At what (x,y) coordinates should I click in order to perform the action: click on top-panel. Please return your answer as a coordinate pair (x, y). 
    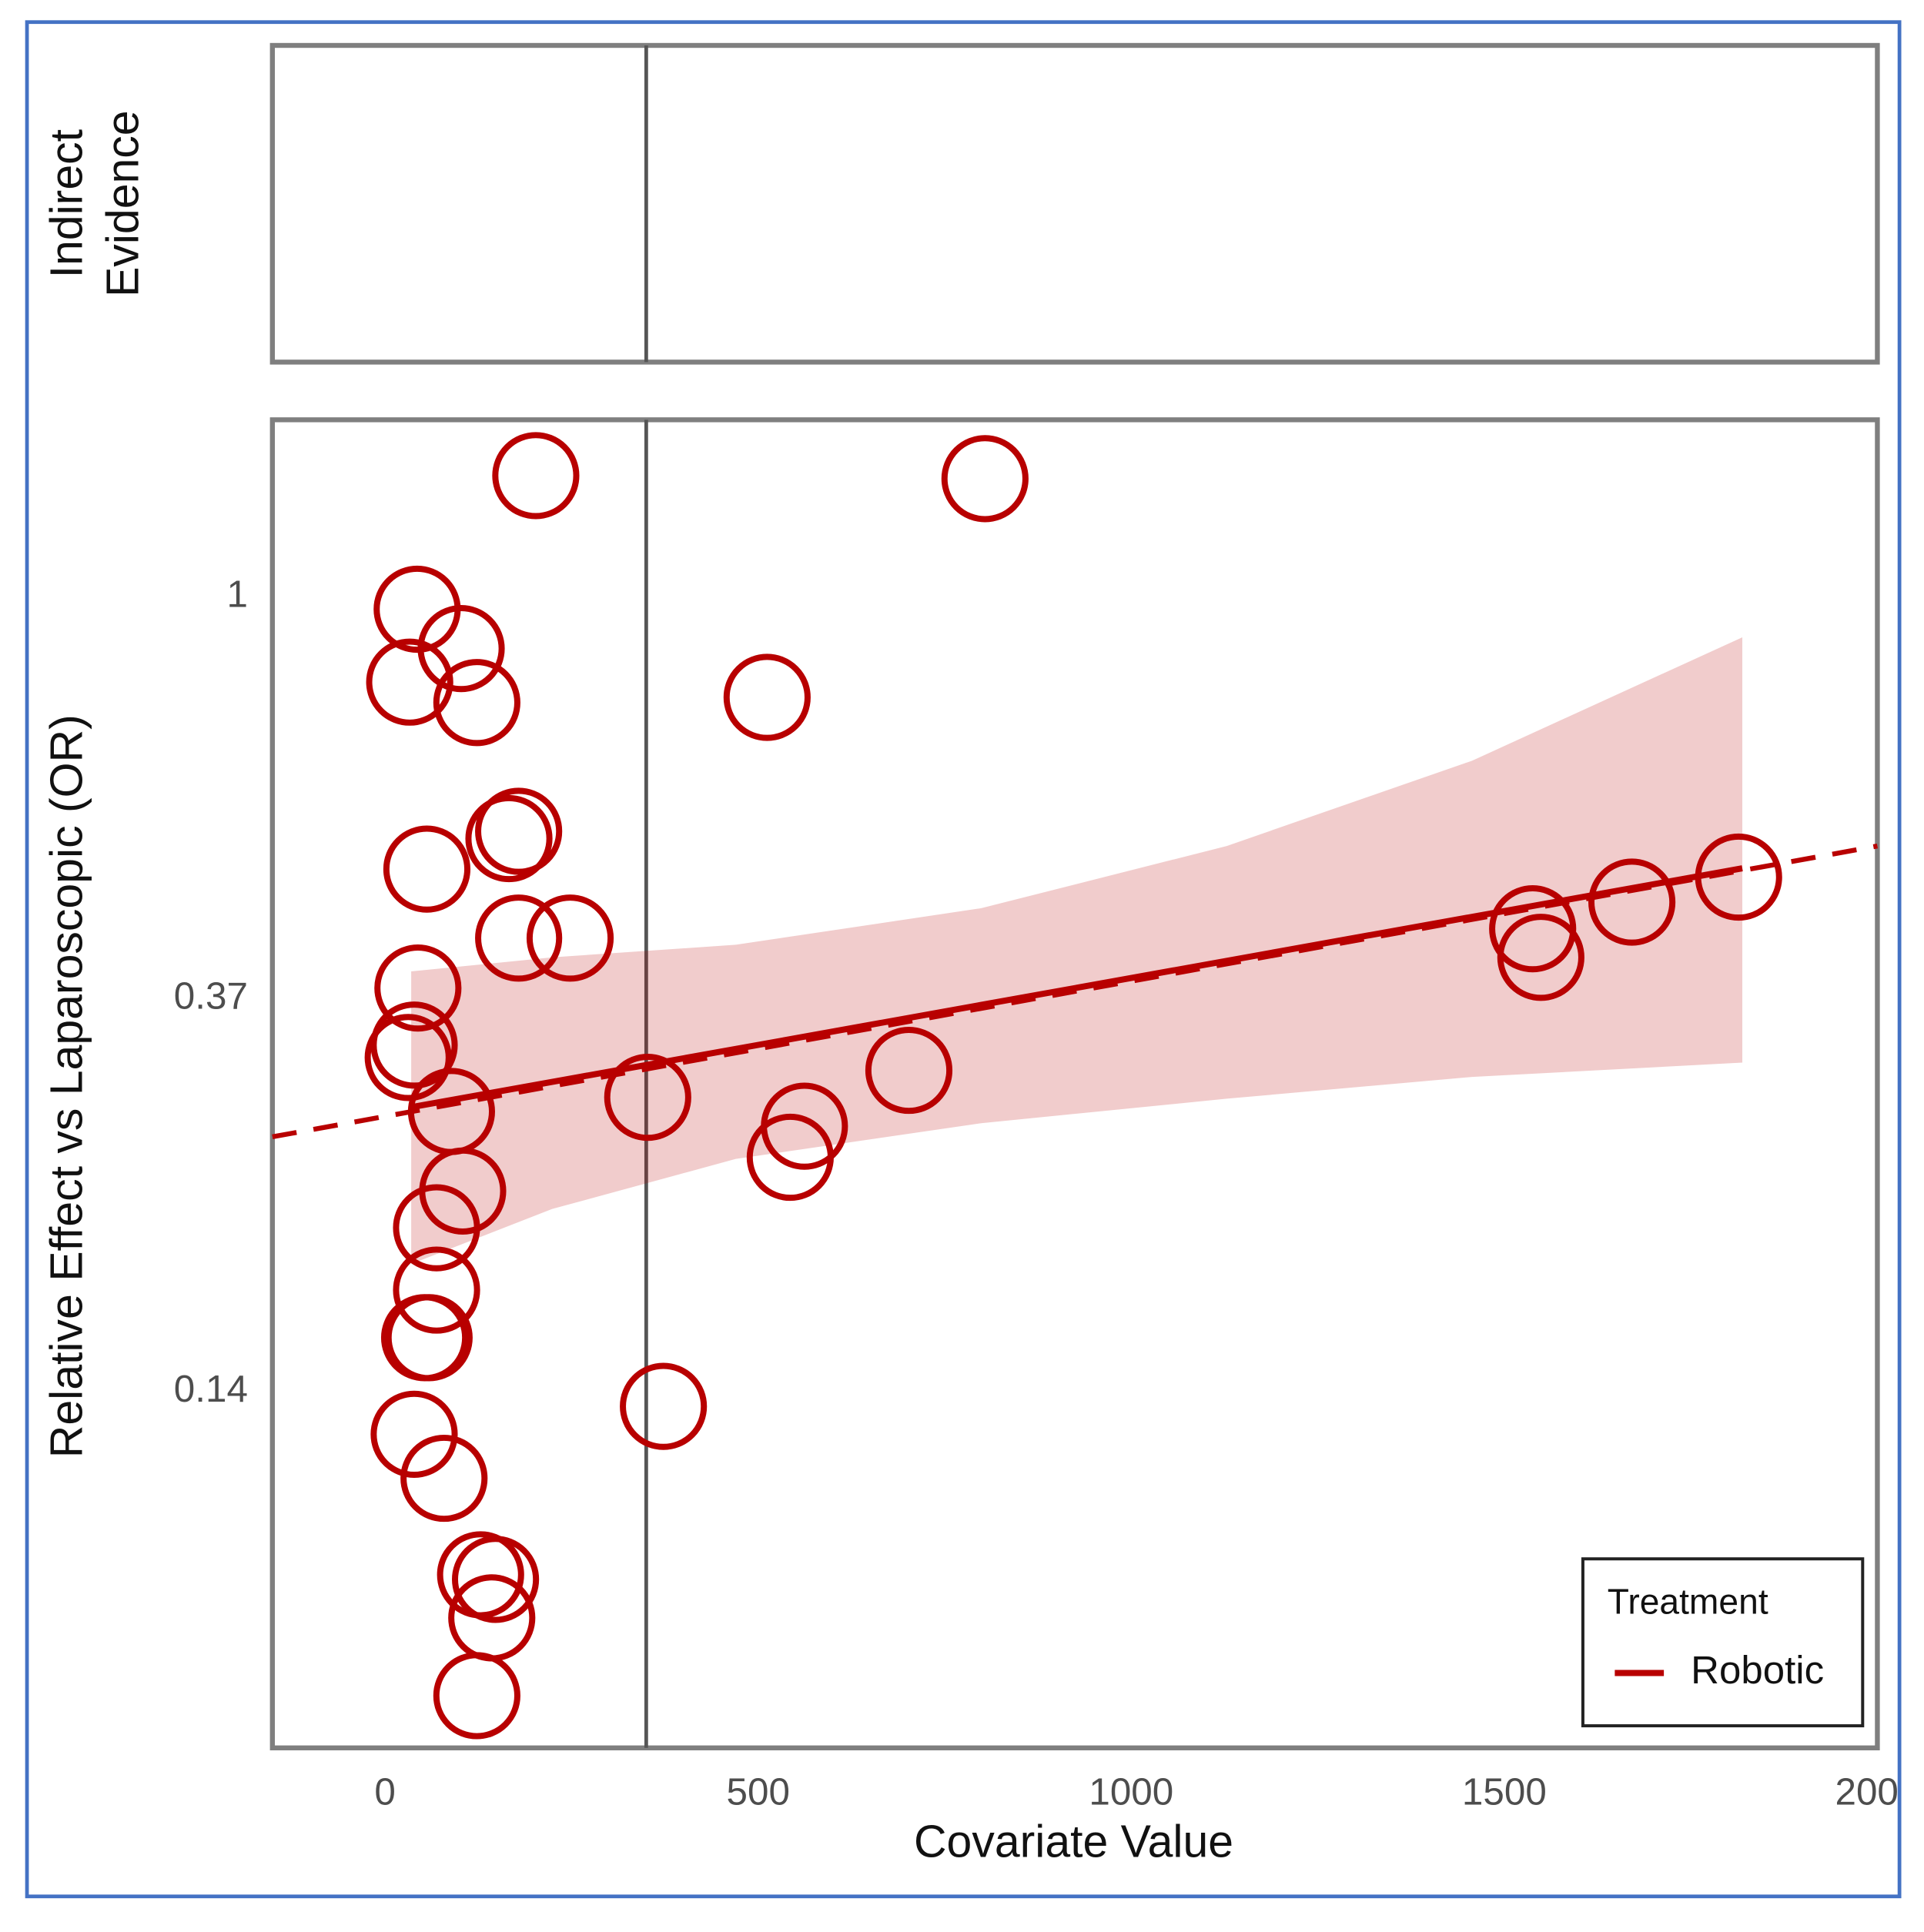
    Looking at the image, I should click on (1074, 203).